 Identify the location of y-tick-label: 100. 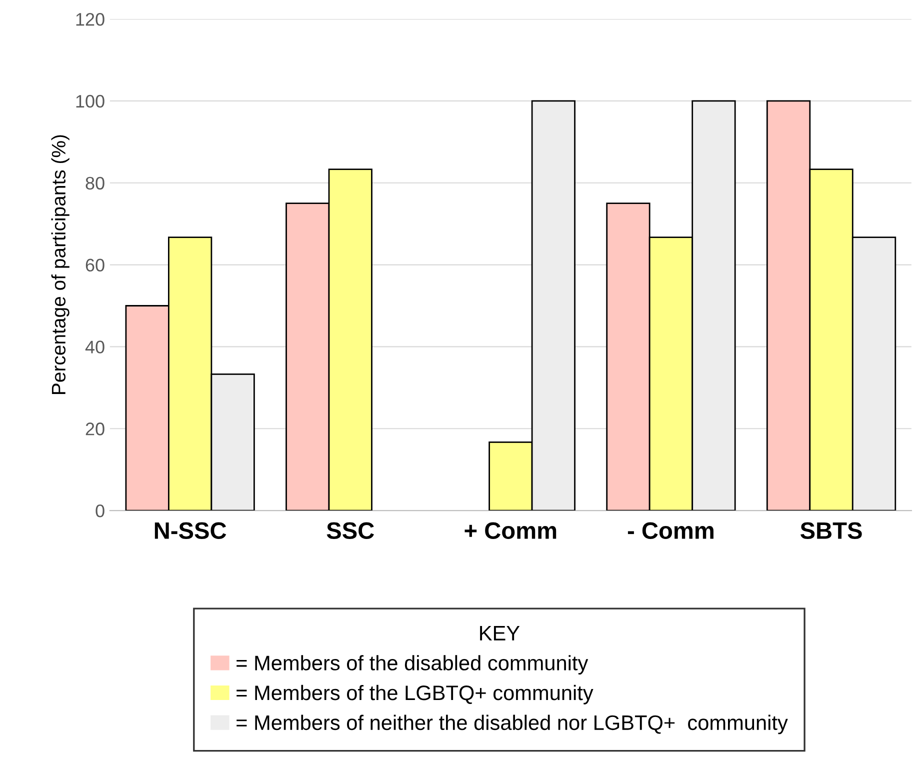
(90, 101).